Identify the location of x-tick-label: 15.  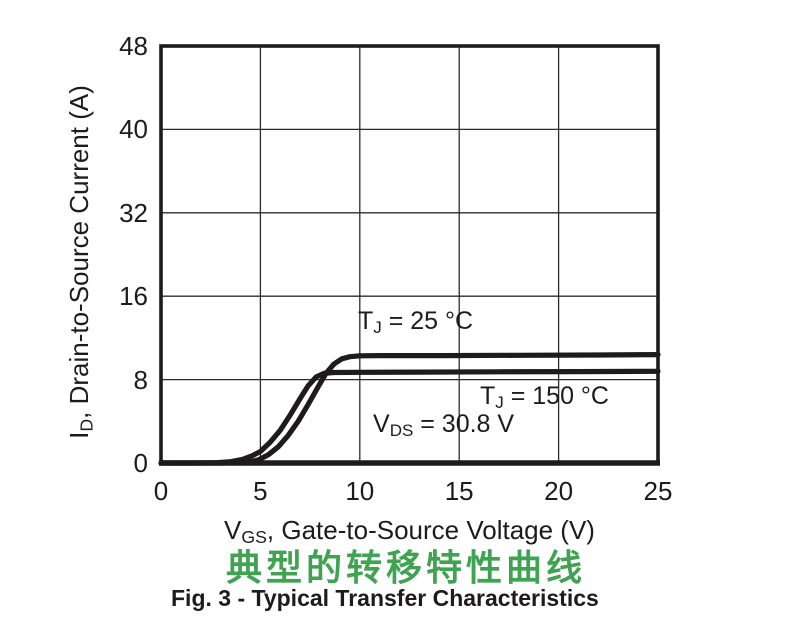
(459, 491).